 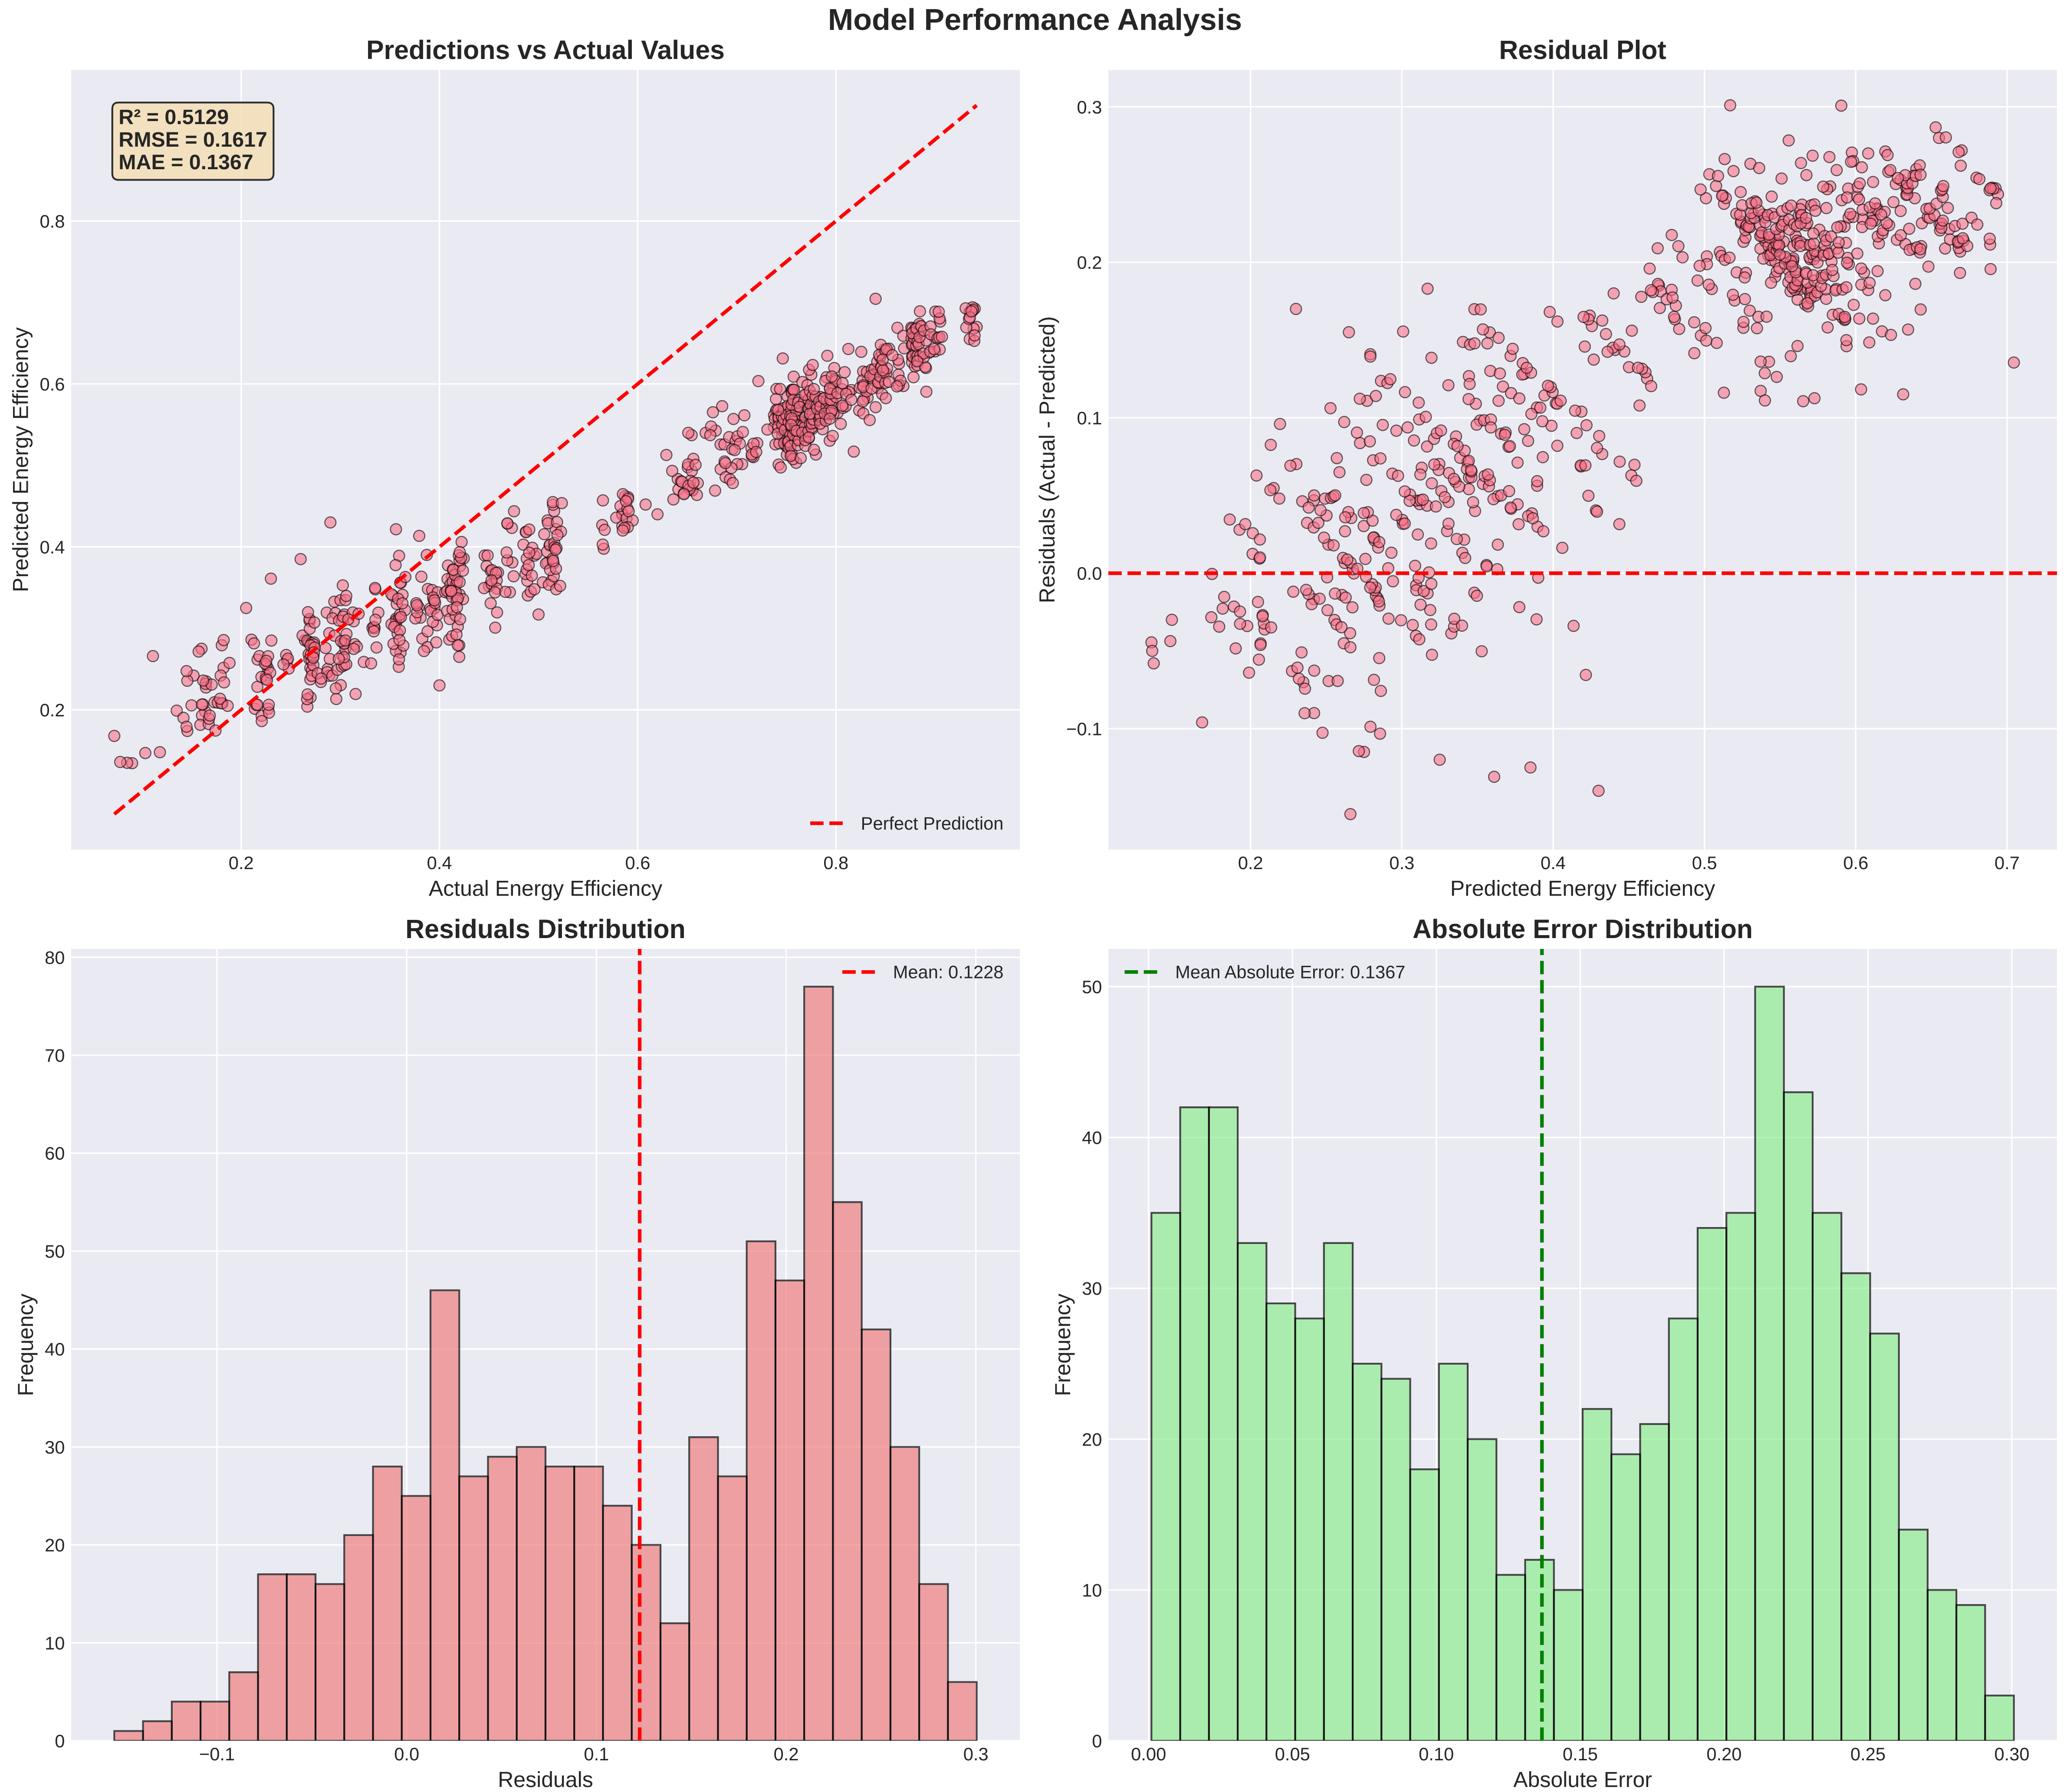 What do you see at coordinates (2007, 863) in the screenshot?
I see `svg-text: 0.7` at bounding box center [2007, 863].